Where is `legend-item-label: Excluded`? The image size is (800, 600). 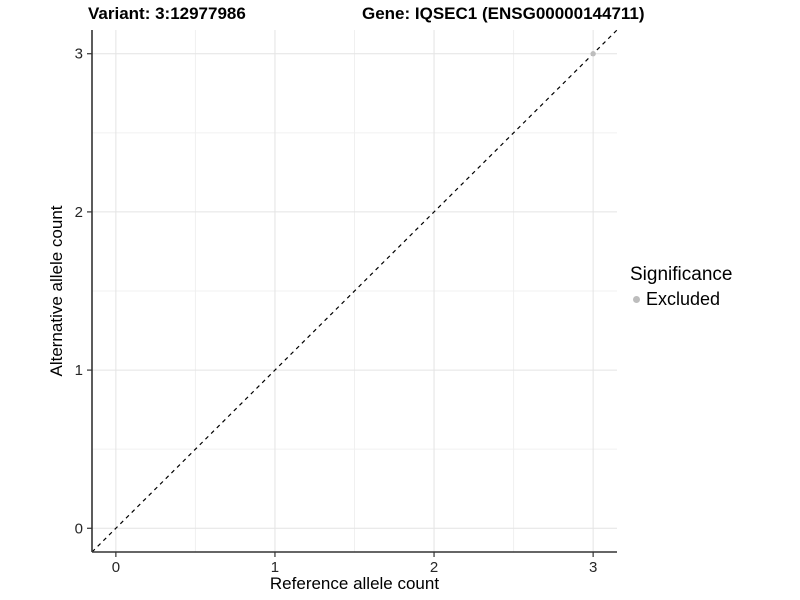
legend-item-label: Excluded is located at coordinates (683, 298).